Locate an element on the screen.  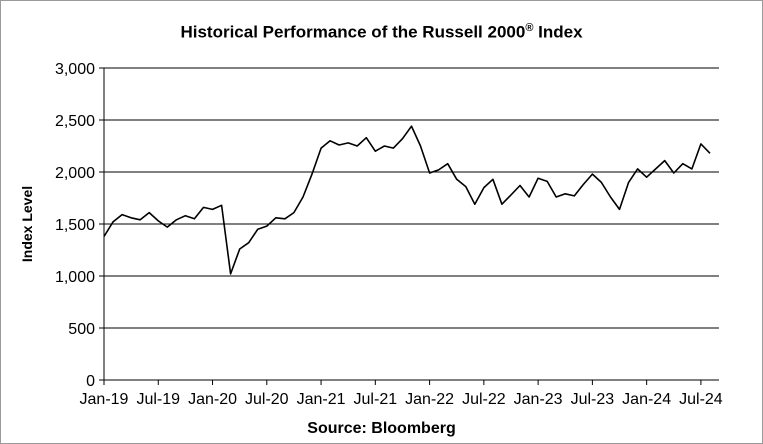
y-tick-label: 2,000 is located at coordinates (75, 173).